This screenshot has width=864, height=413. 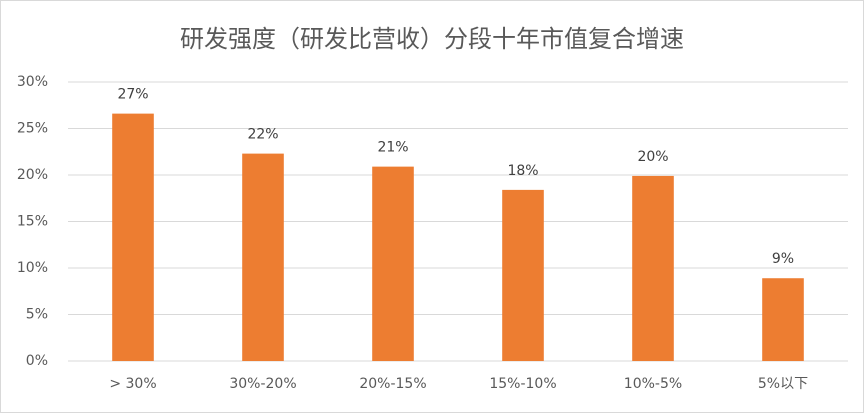 What do you see at coordinates (392, 148) in the screenshot?
I see `value-label: 21%` at bounding box center [392, 148].